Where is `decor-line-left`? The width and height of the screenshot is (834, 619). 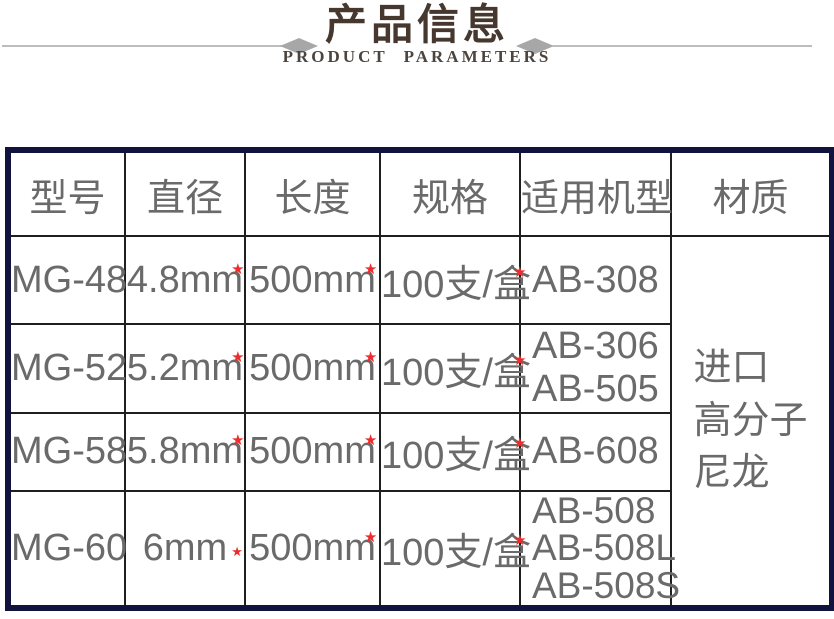
decor-line-left is located at coordinates (143, 46).